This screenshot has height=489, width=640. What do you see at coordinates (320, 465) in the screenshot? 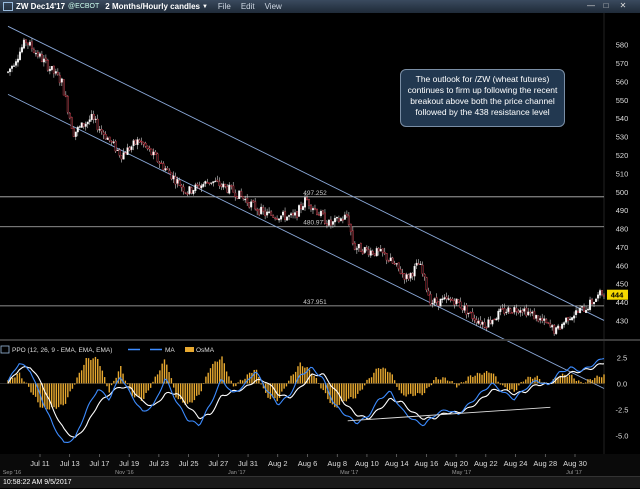
I see `x-axis-bg` at bounding box center [320, 465].